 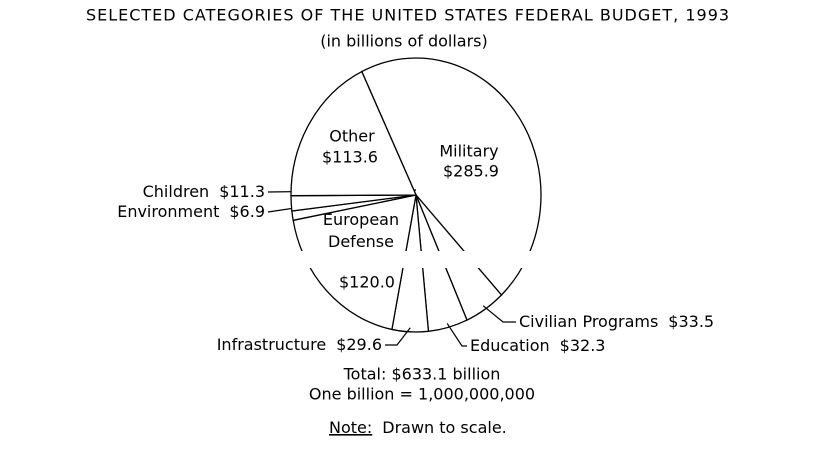 What do you see at coordinates (510, 345) in the screenshot?
I see `category-name: Education` at bounding box center [510, 345].